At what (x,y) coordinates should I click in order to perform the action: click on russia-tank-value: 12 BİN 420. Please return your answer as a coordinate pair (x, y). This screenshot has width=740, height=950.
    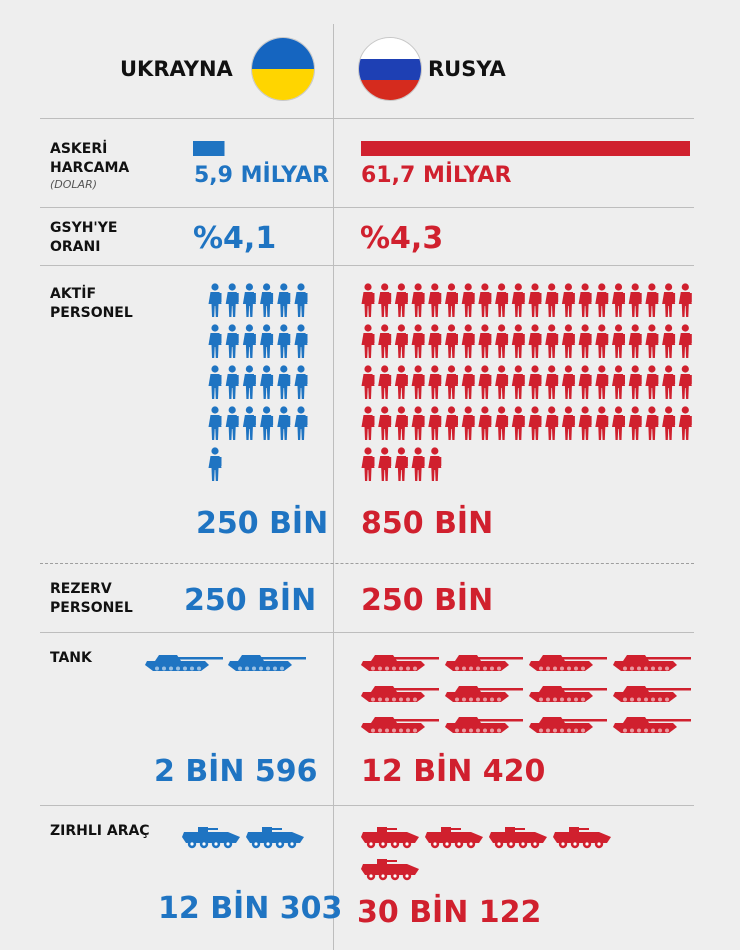
    Looking at the image, I should click on (453, 771).